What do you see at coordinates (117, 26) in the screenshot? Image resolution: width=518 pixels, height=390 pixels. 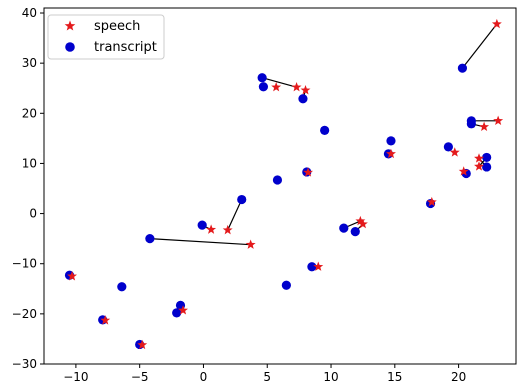 I see `legend-speech-label: speech` at bounding box center [117, 26].